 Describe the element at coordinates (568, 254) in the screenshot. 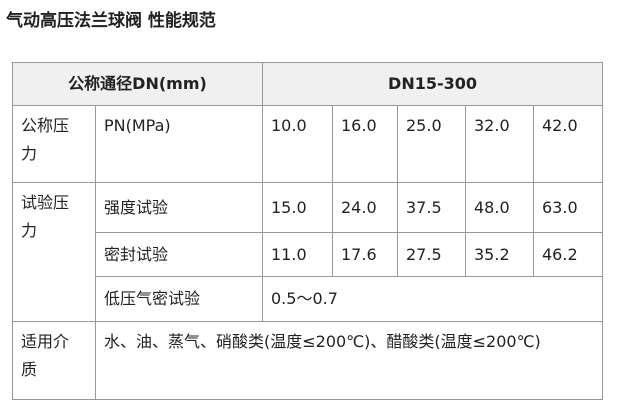

I see `value-cell: 46.2` at that location.